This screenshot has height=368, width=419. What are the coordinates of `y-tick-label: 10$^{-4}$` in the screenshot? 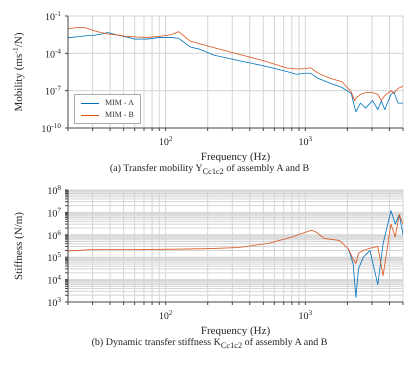 It's located at (53, 53).